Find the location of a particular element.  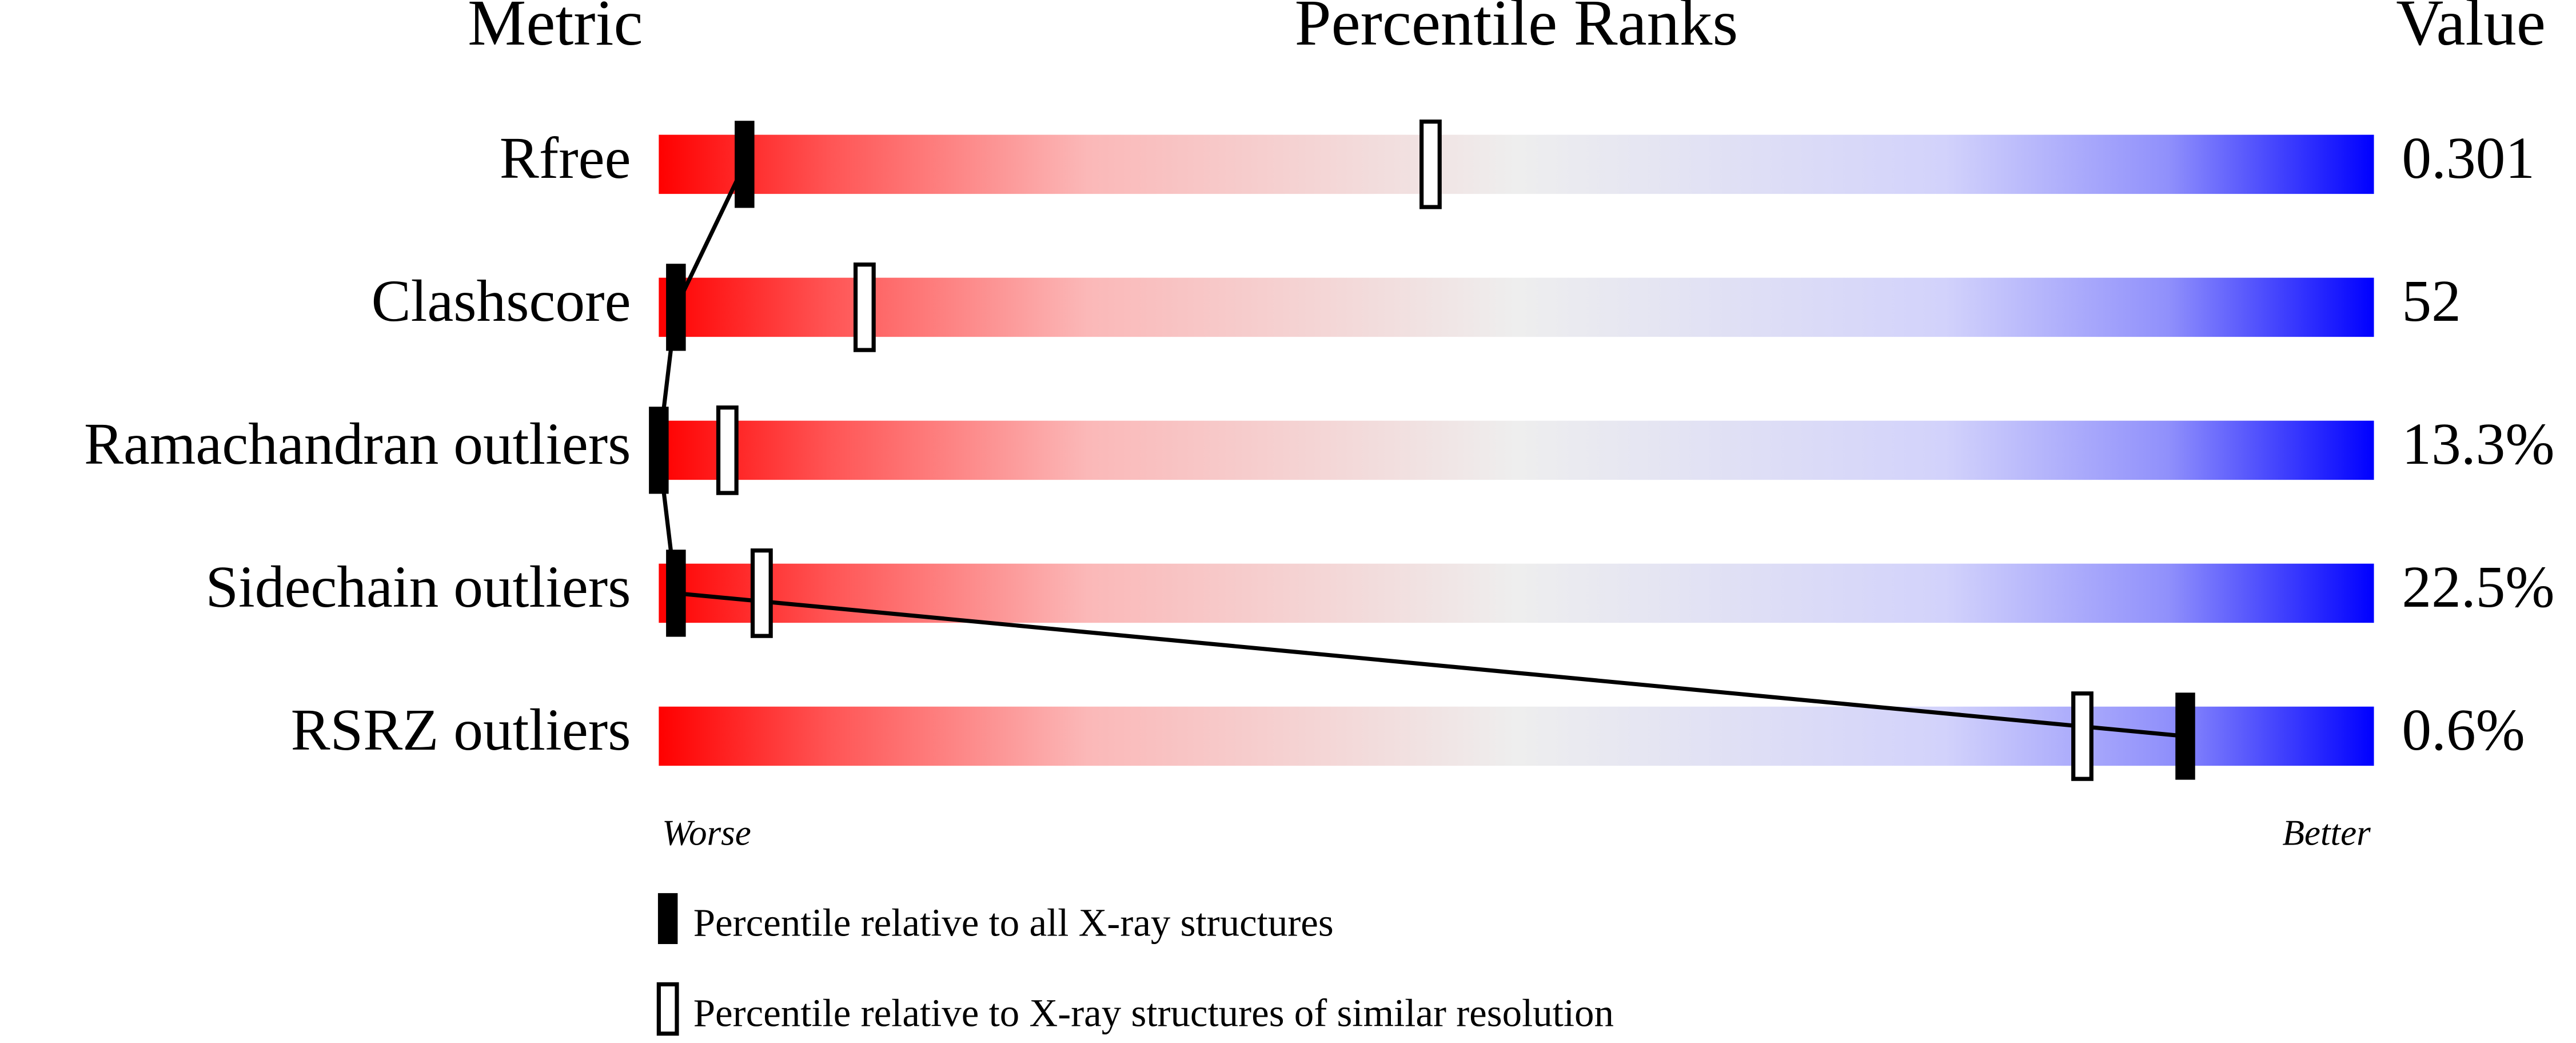

metric-label: RSRZ outliers is located at coordinates (461, 730).